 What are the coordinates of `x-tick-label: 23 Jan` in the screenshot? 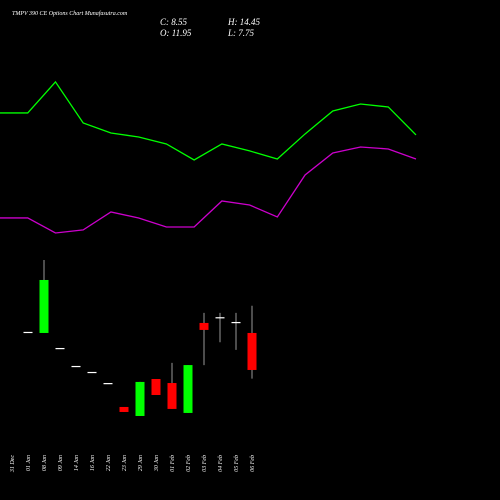 It's located at (125, 463).